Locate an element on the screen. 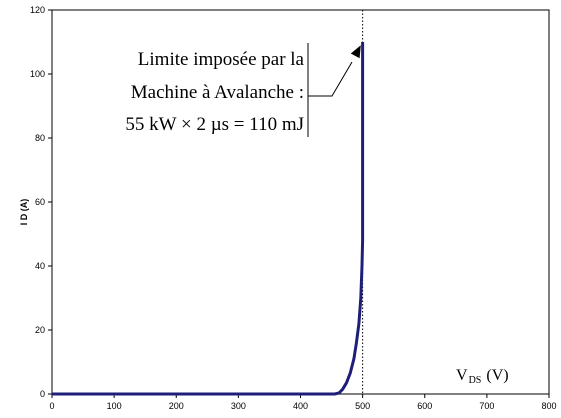 This screenshot has height=418, width=561. x-tick-label-1: 100 is located at coordinates (114, 406).